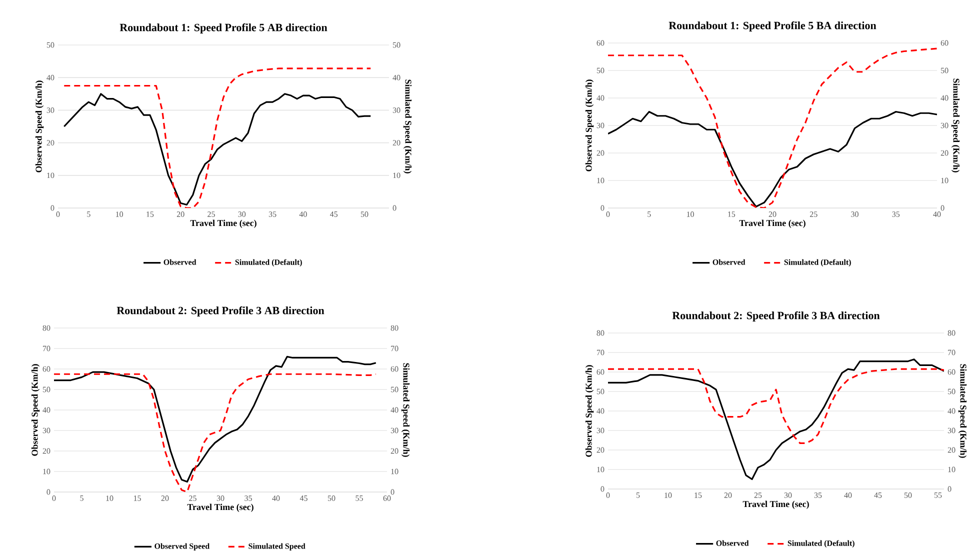  Describe the element at coordinates (220, 311) in the screenshot. I see `chart-title: Roundabout 2: Speed Profile 3 AB direction` at that location.